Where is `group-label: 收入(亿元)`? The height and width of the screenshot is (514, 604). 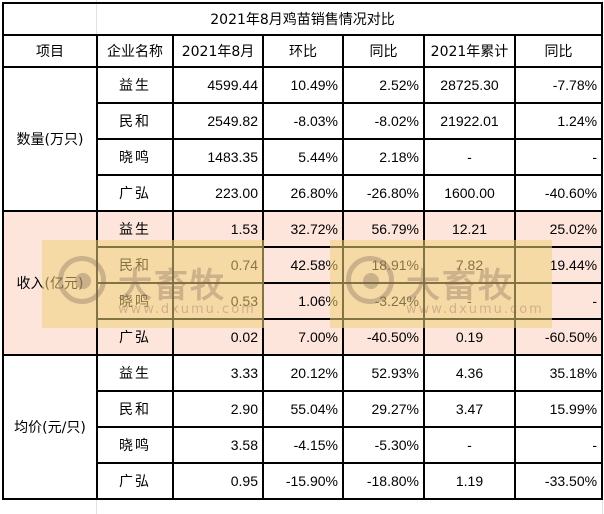 group-label: 收入(亿元) is located at coordinates (50, 283).